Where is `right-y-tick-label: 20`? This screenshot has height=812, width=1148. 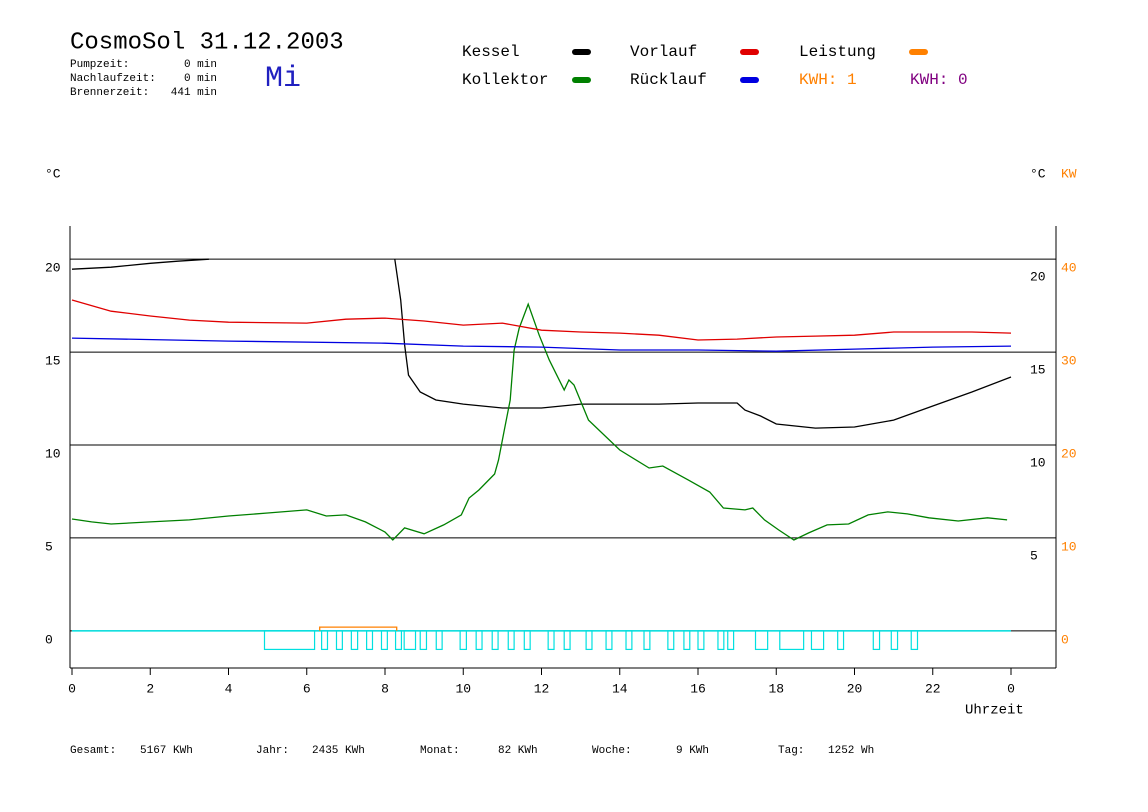 right-y-tick-label: 20 is located at coordinates (1038, 277).